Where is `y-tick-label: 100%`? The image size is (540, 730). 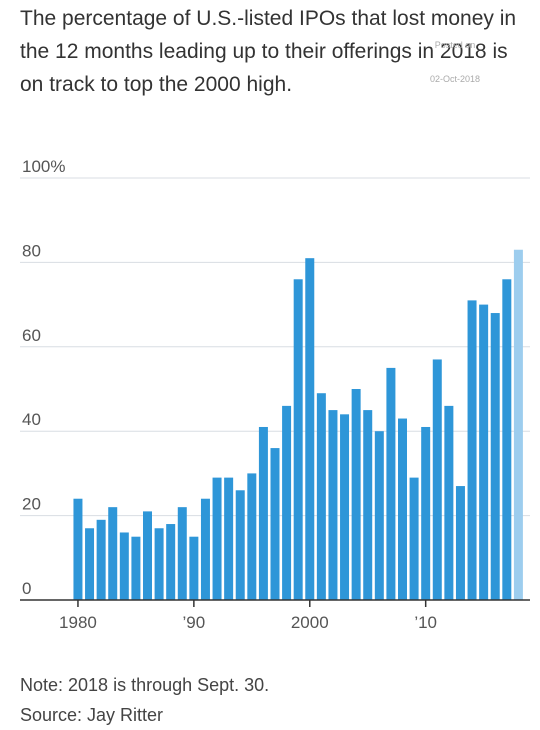 y-tick-label: 100% is located at coordinates (43, 166).